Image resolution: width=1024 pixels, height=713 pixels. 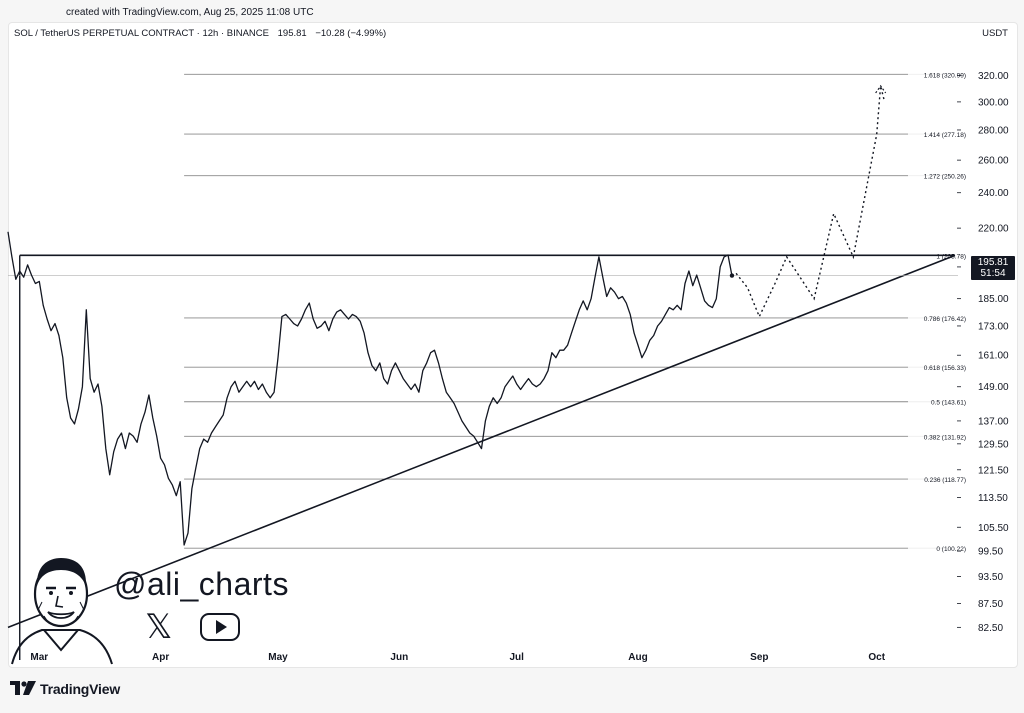 I want to click on fib-level-label: 1.618 (320.99), so click(x=945, y=75).